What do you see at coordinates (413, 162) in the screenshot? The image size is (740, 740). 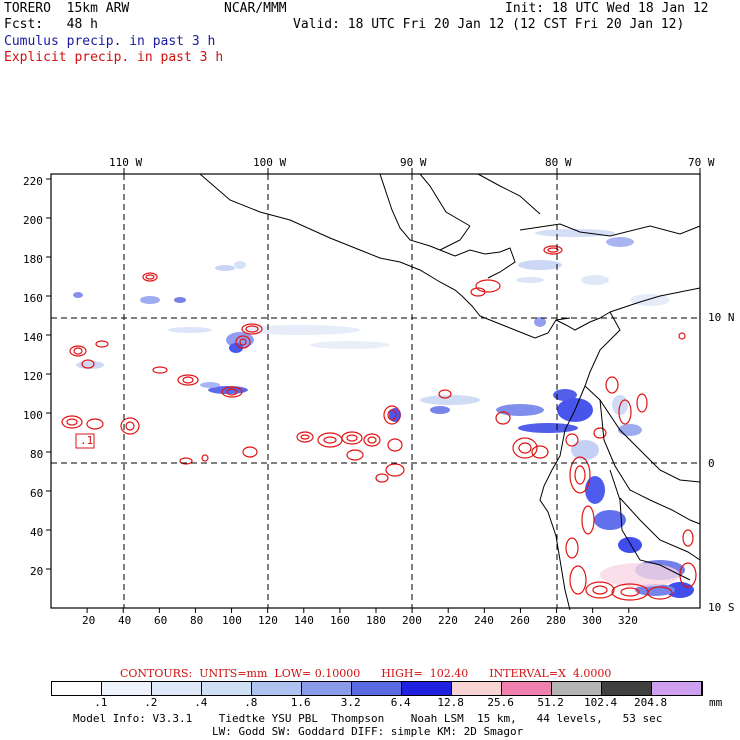 I see `lon-label-90w: 90 W` at bounding box center [413, 162].